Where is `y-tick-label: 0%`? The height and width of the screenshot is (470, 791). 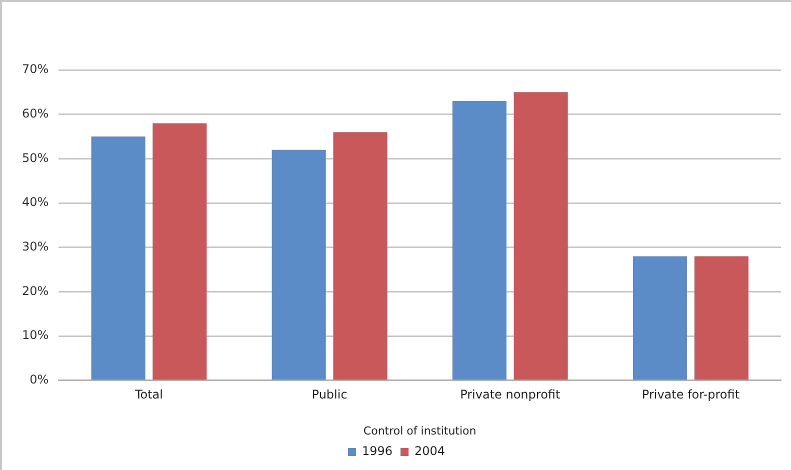
y-tick-label: 0% is located at coordinates (39, 379).